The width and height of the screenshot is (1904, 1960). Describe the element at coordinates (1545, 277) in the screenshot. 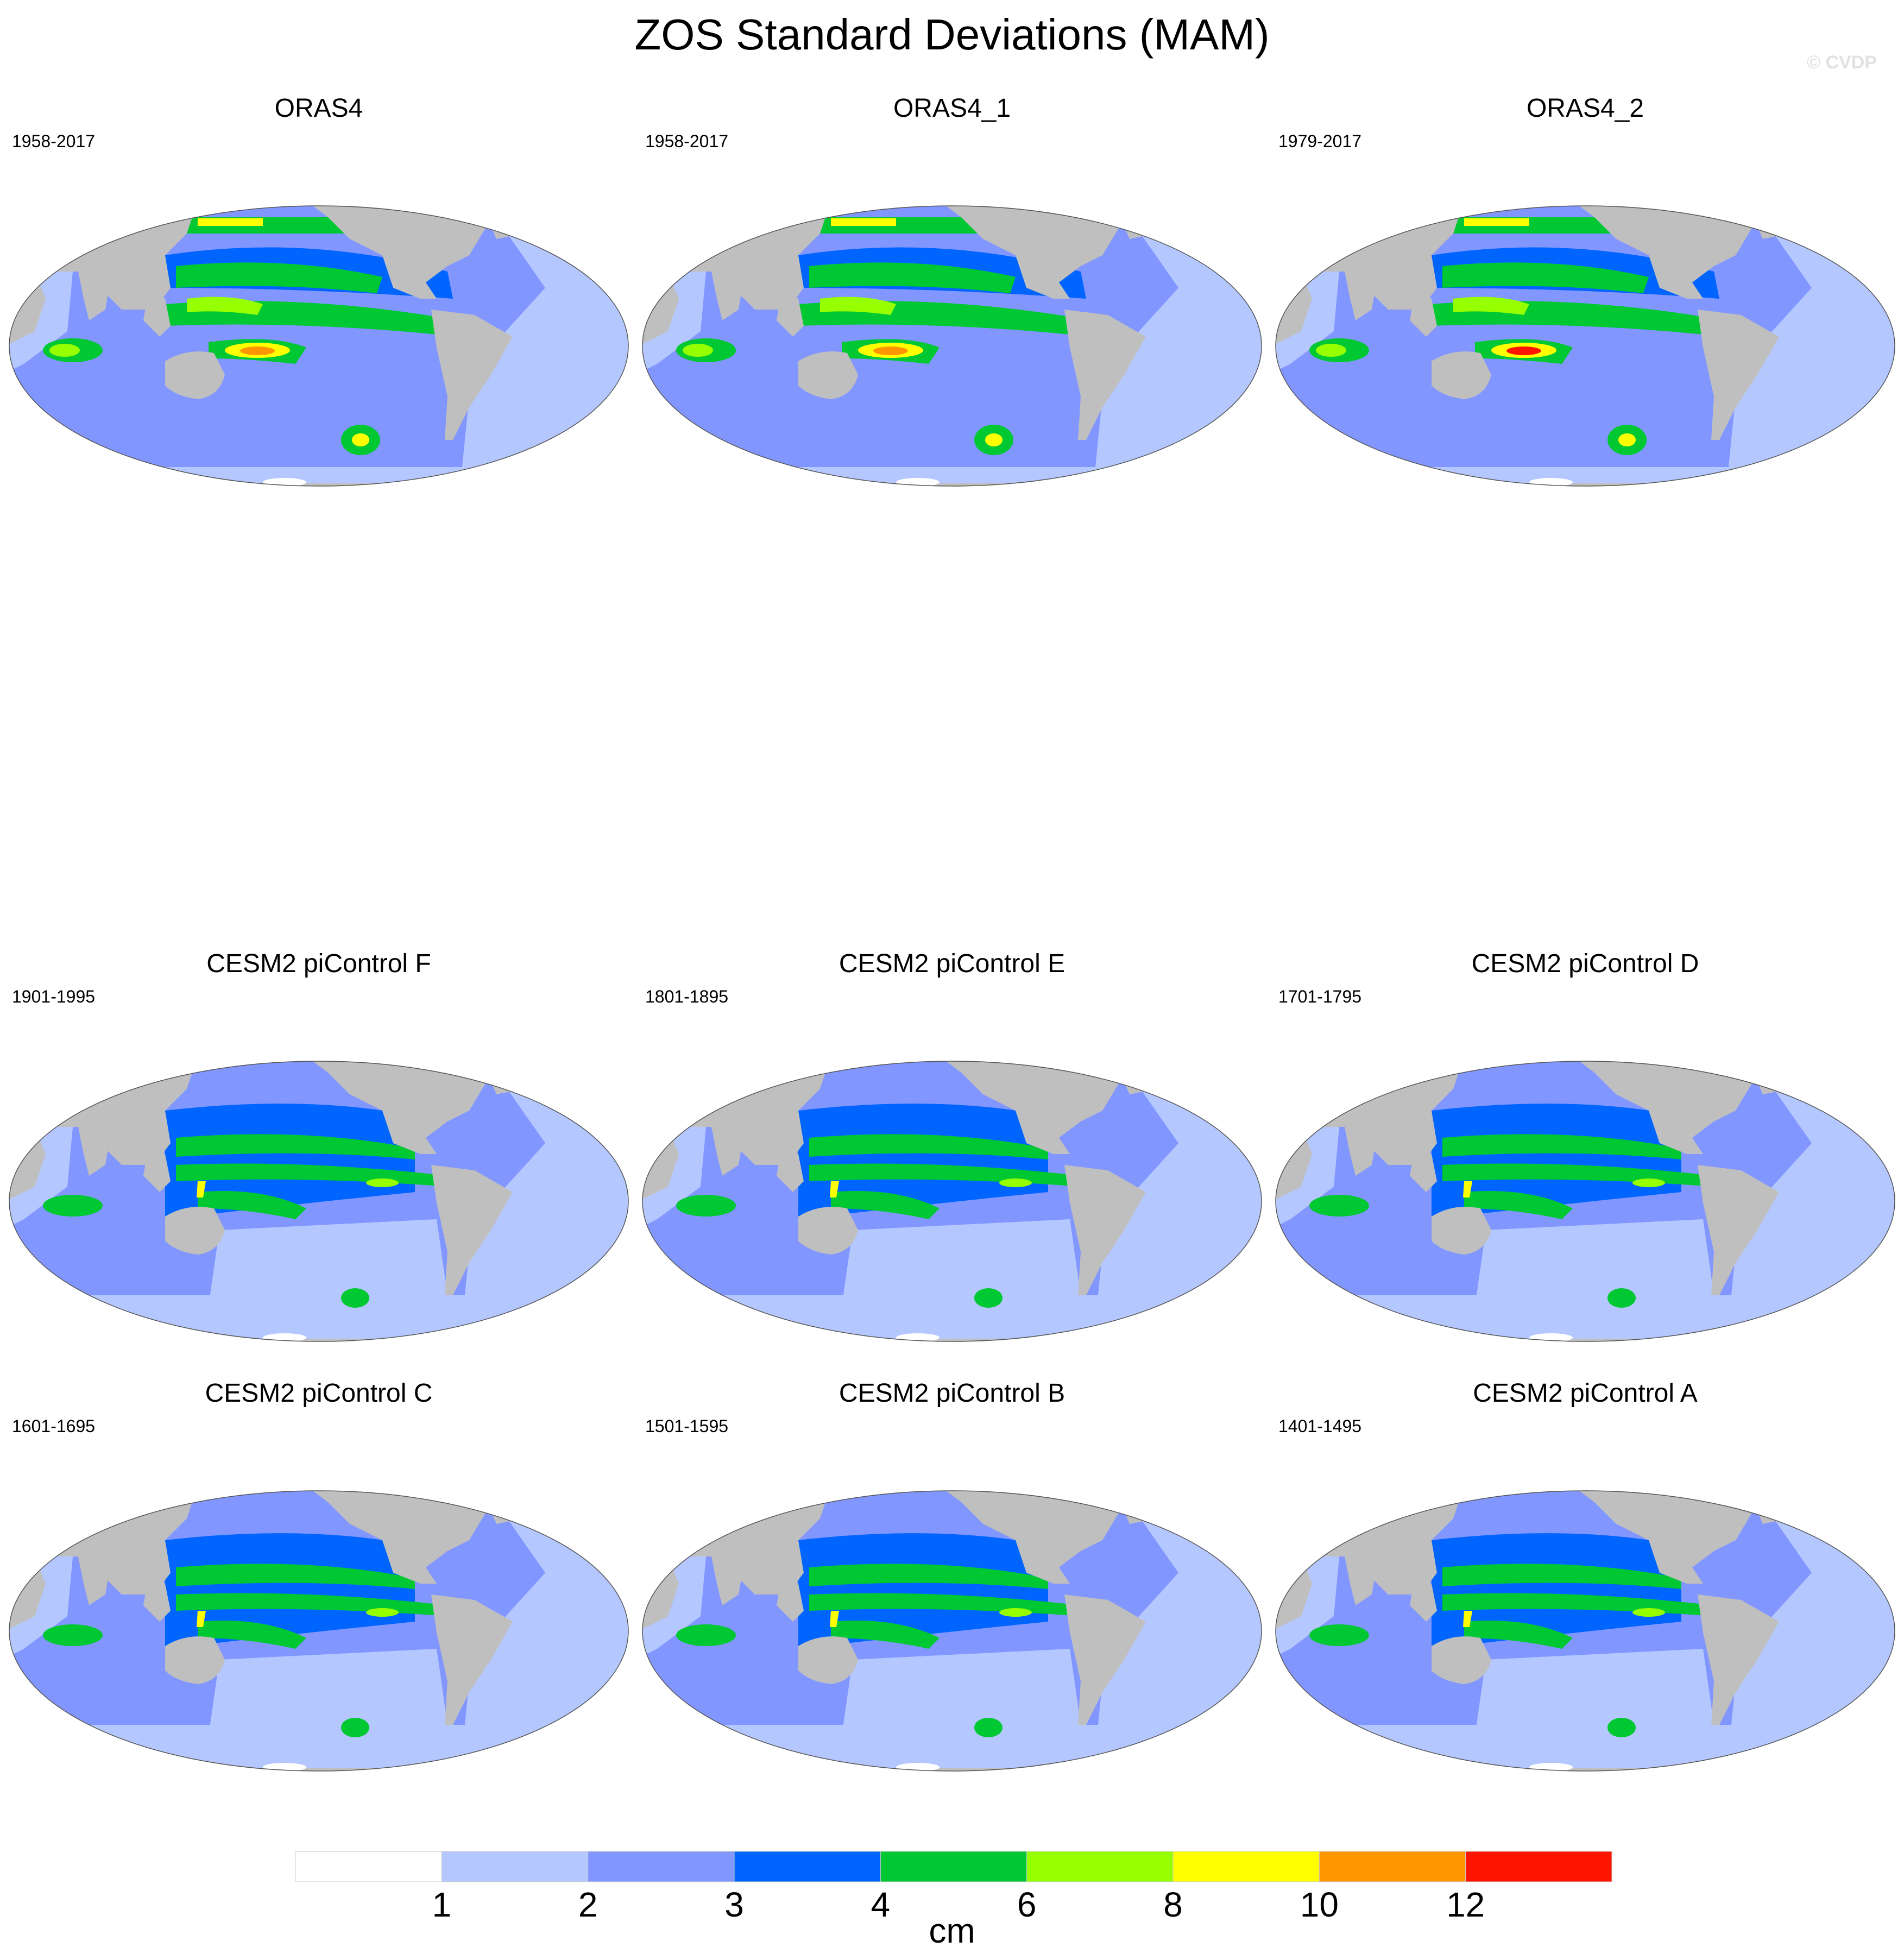

I see `kuroshio-band` at that location.